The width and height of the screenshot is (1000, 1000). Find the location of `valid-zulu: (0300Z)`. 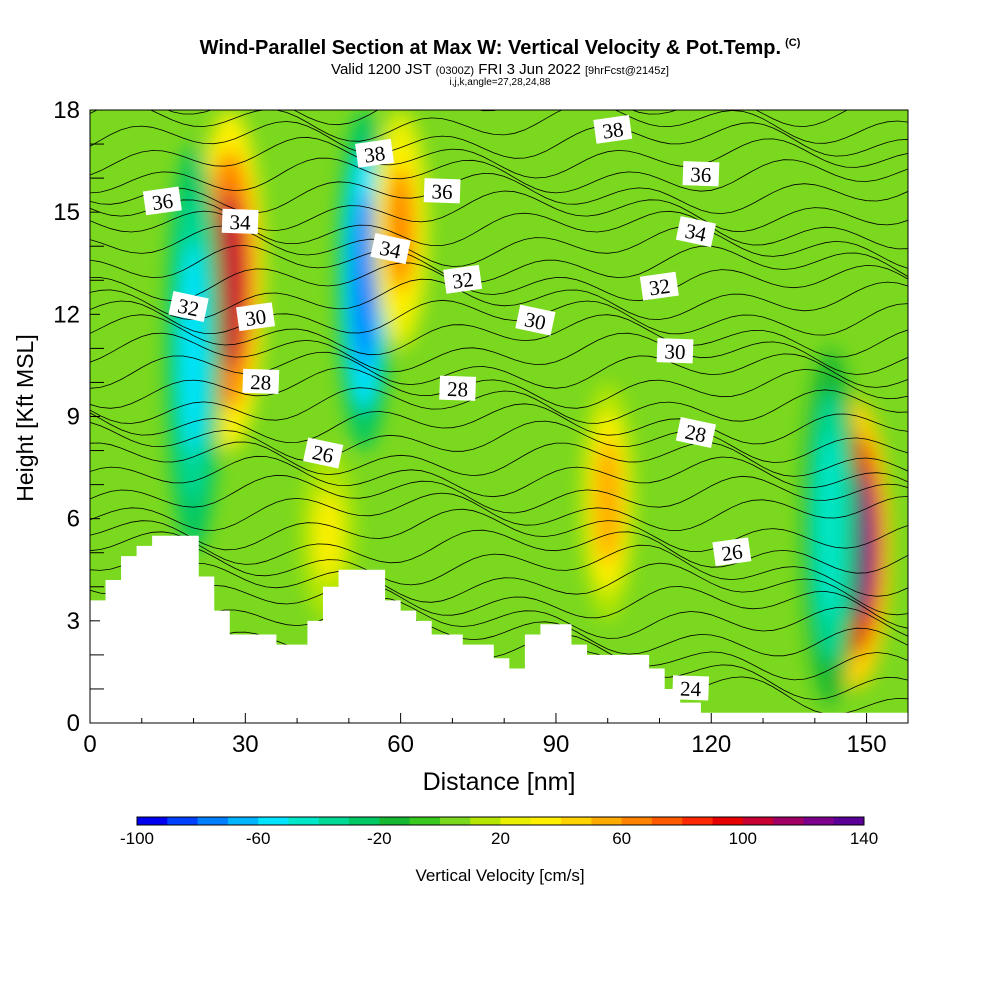

valid-zulu: (0300Z) is located at coordinates (455, 71).